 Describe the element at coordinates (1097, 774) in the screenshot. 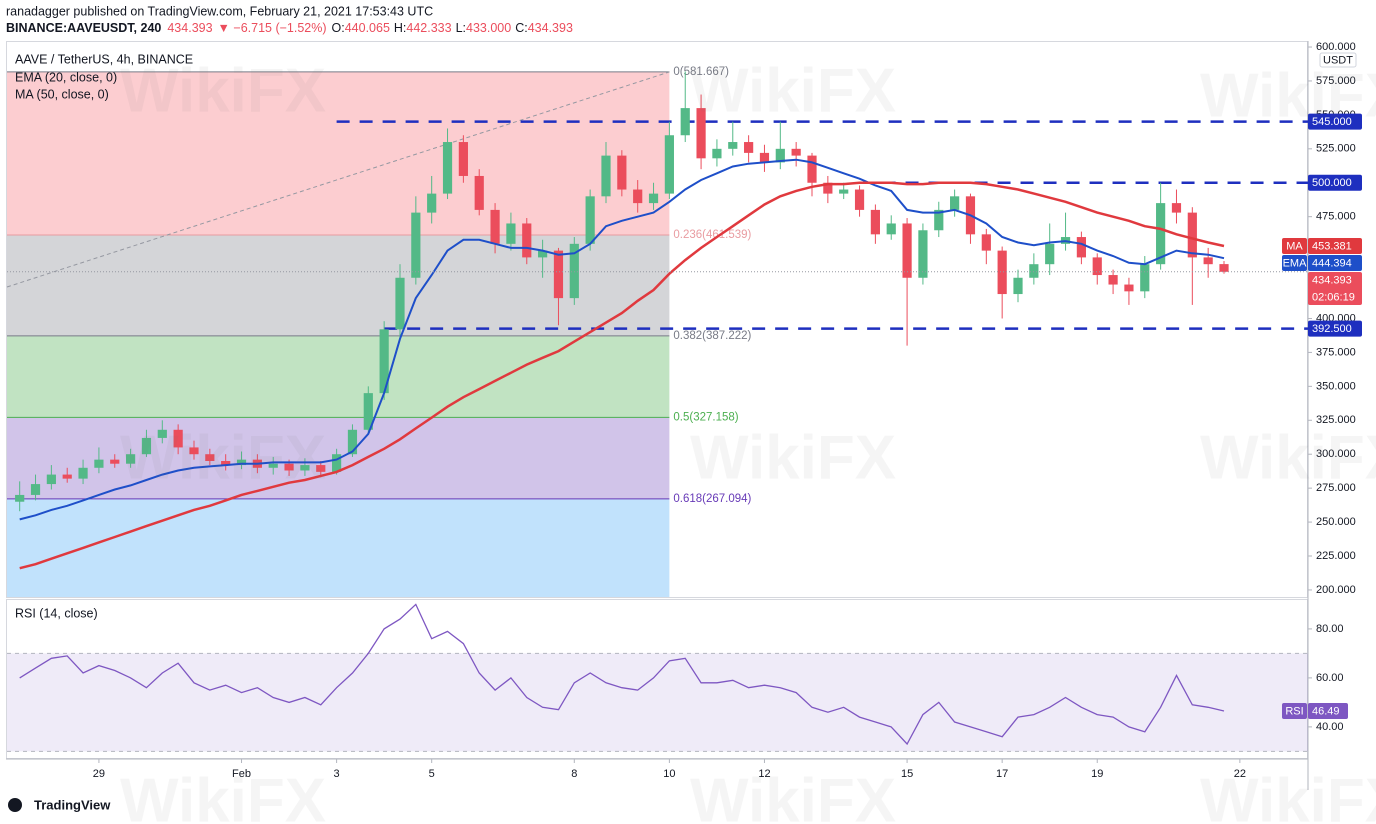

I see `x-tick-label: 19` at that location.